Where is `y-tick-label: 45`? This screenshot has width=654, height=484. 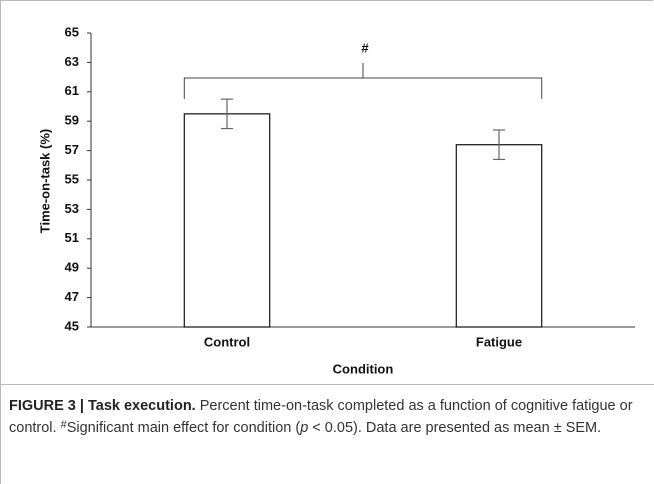
y-tick-label: 45 is located at coordinates (72, 325).